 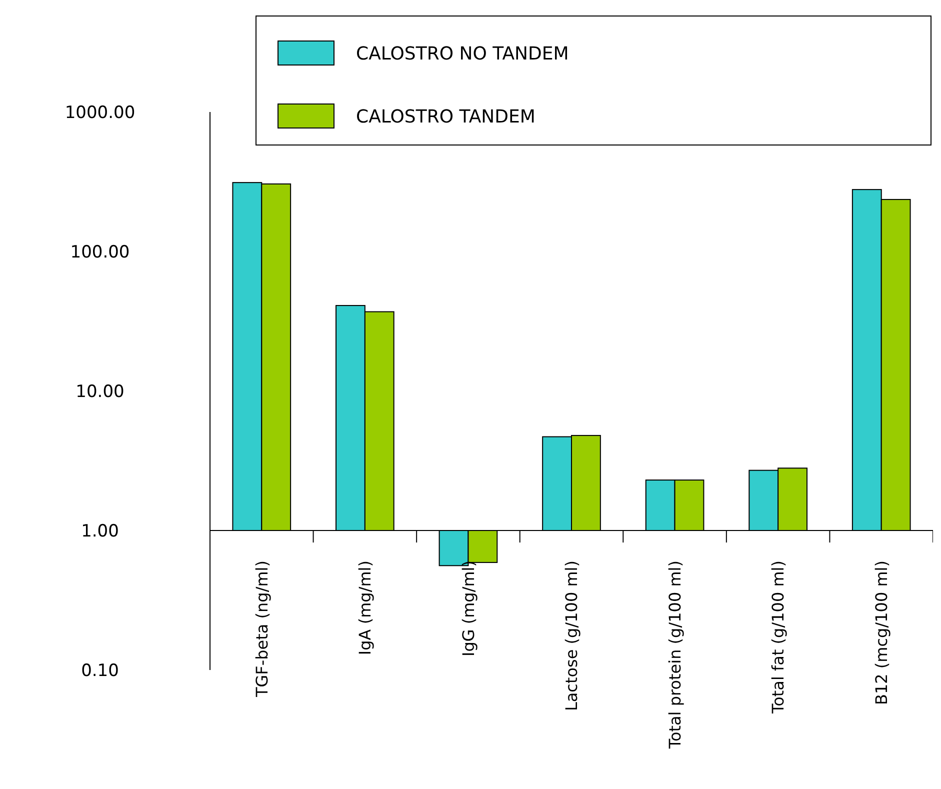 I want to click on y-tick-label: 1000.00, so click(x=100, y=112).